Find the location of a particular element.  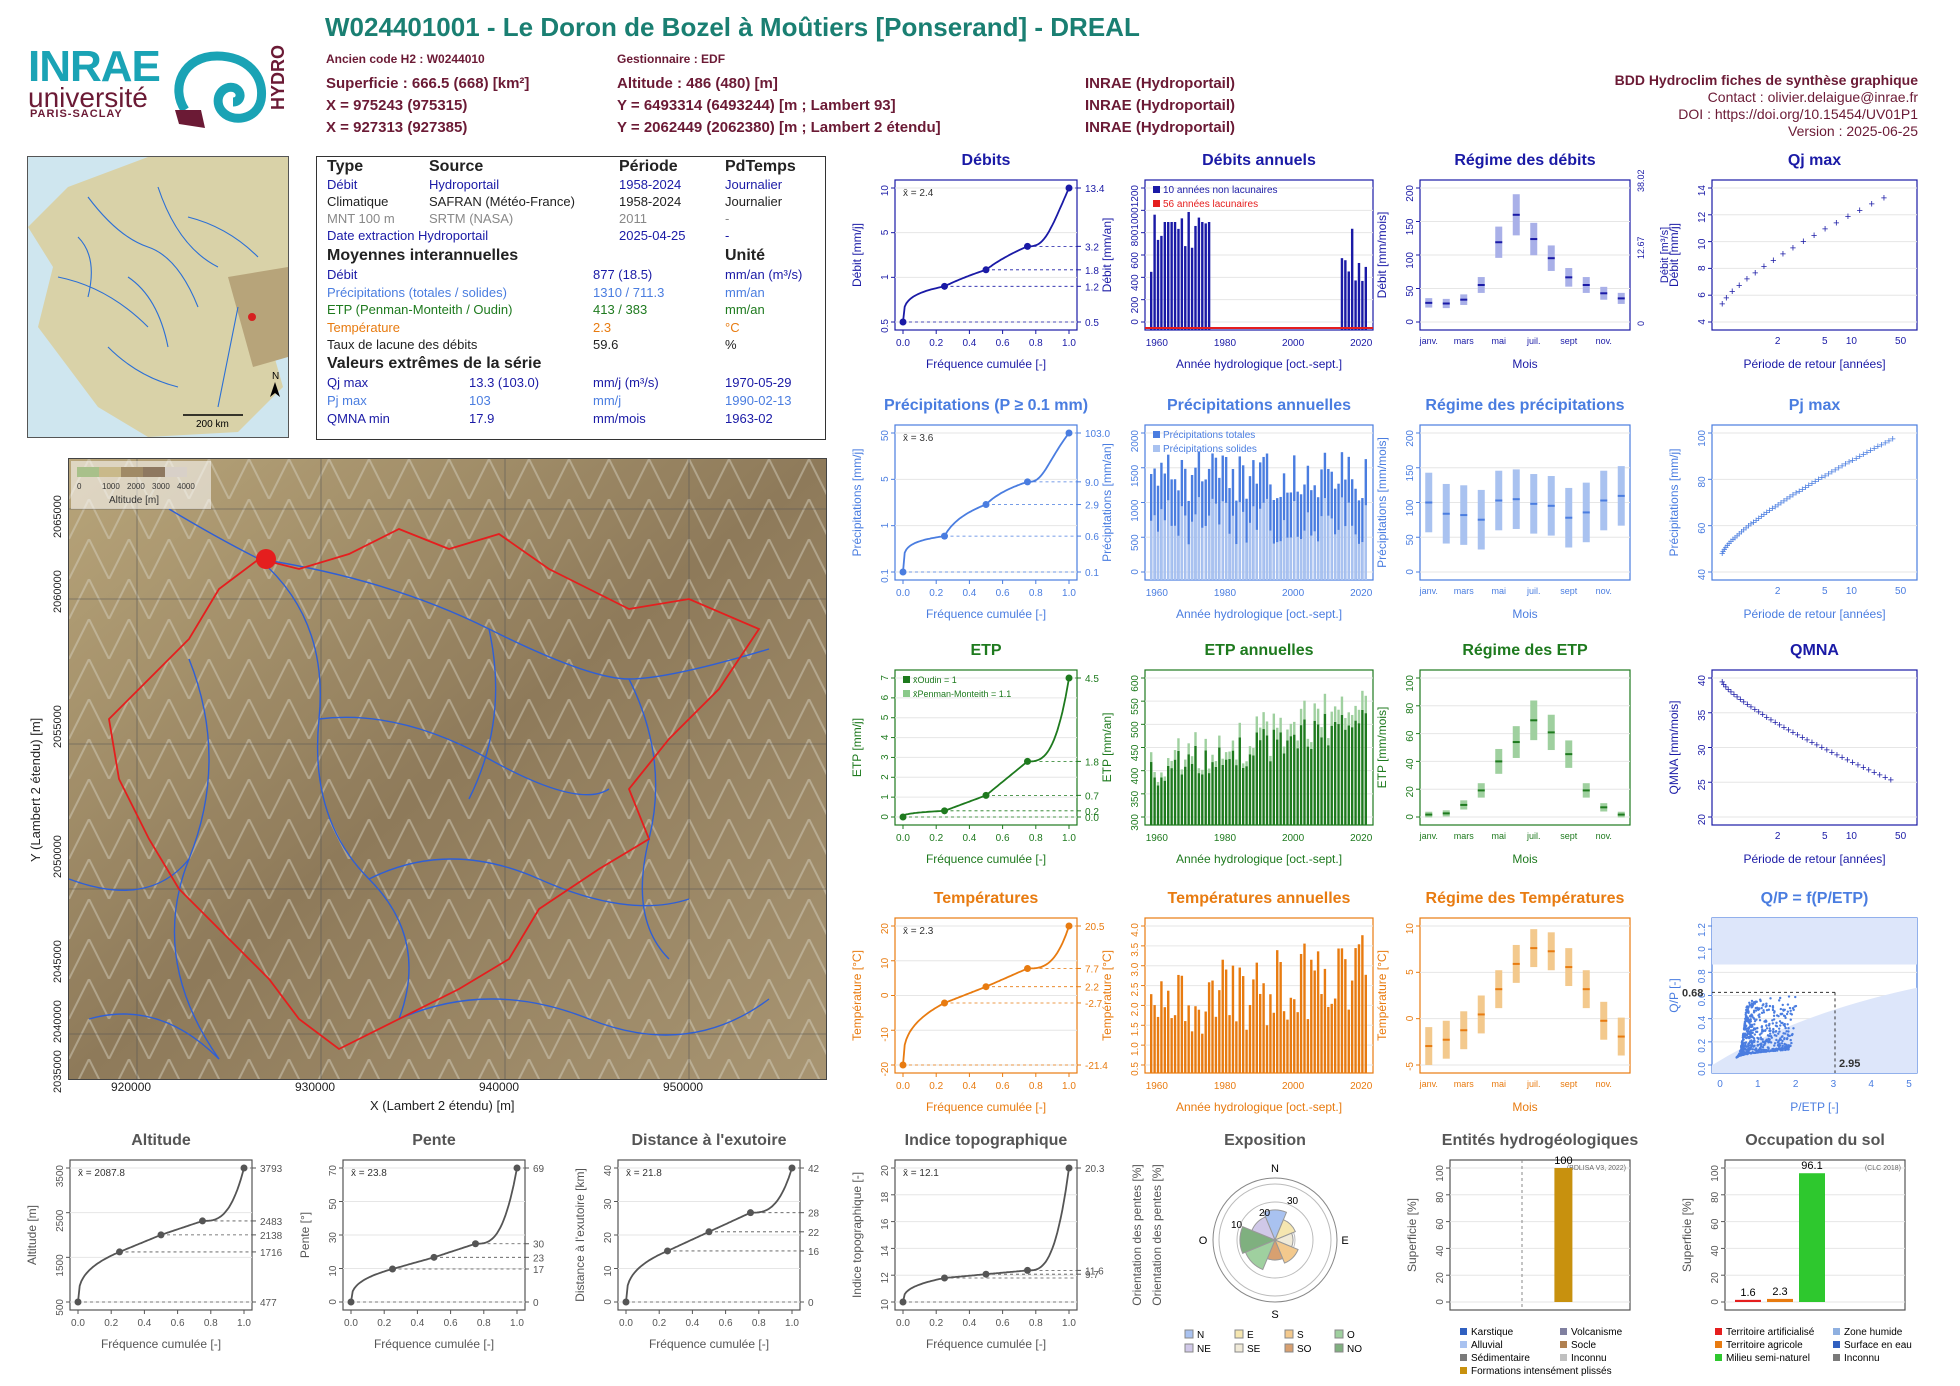

universite-logo: université is located at coordinates (88, 97).